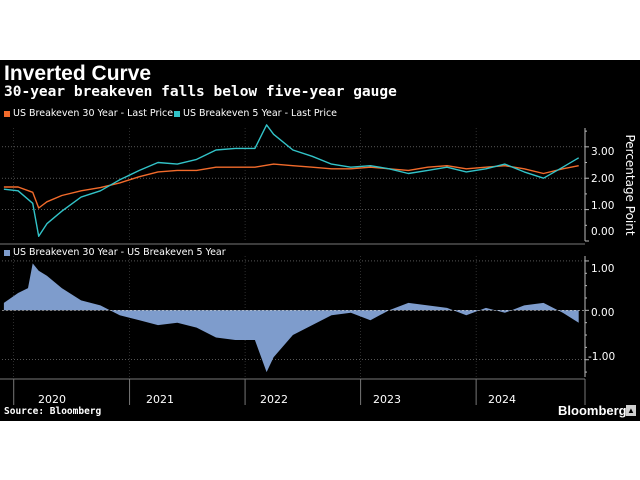 The image size is (640, 480). I want to click on x-tick-2024: 2024, so click(502, 399).